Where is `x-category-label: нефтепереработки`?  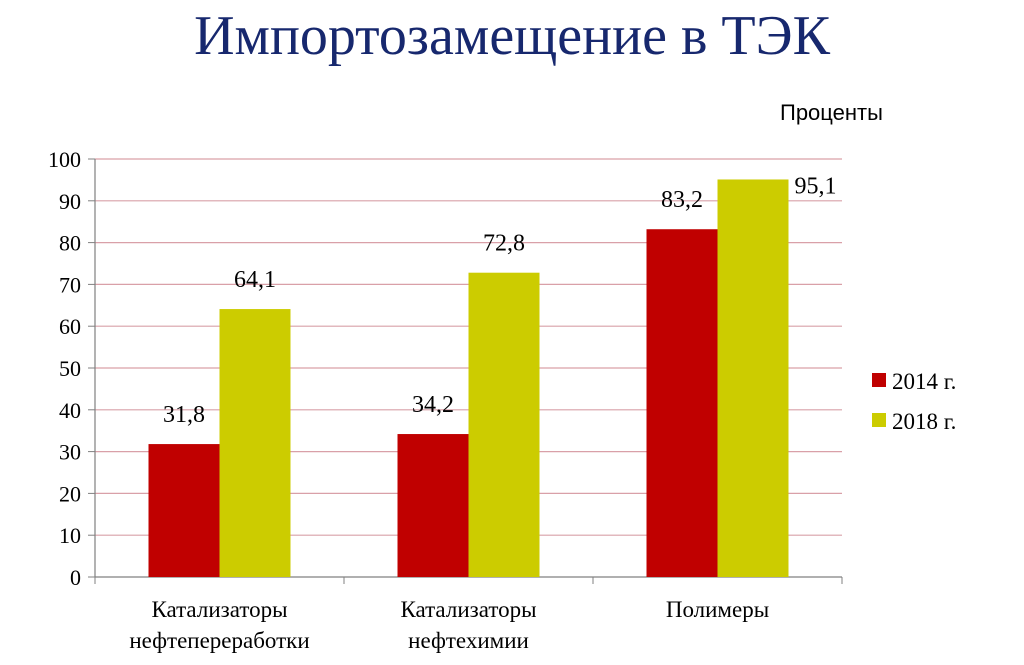 x-category-label: нефтепереработки is located at coordinates (219, 640).